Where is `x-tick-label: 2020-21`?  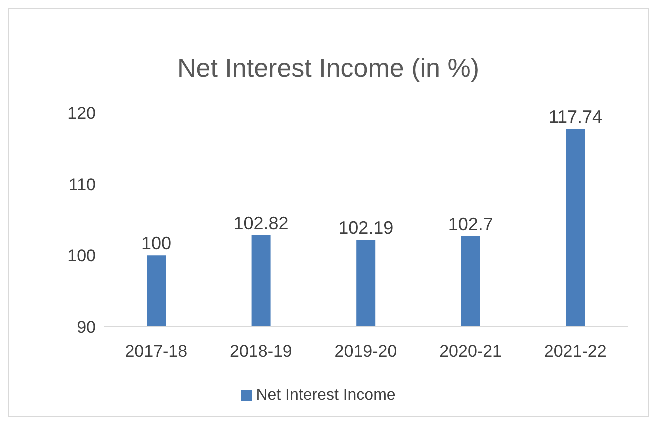
x-tick-label: 2020-21 is located at coordinates (471, 352).